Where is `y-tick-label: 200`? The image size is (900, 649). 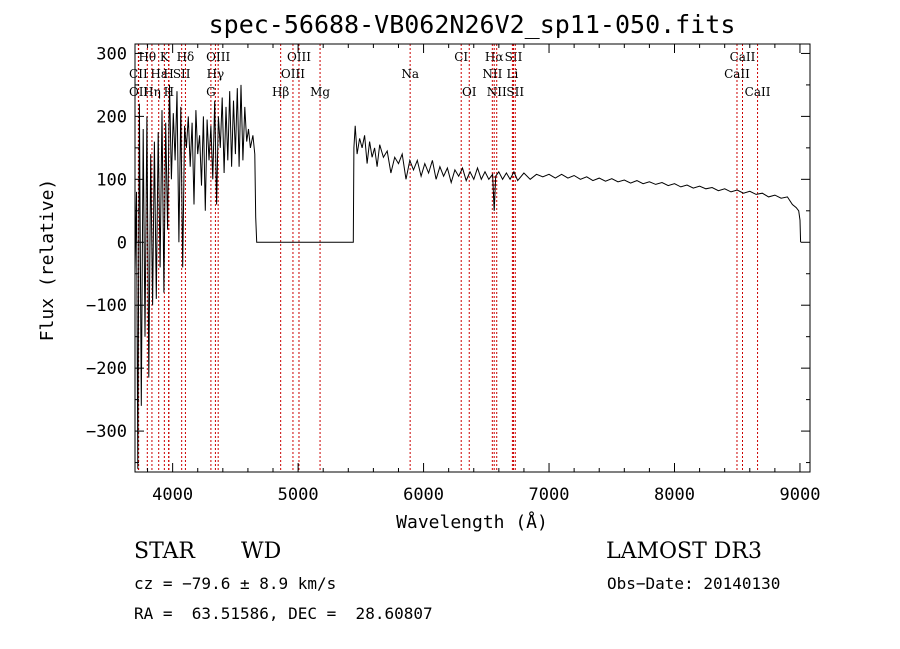
y-tick-label: 200 is located at coordinates (111, 117).